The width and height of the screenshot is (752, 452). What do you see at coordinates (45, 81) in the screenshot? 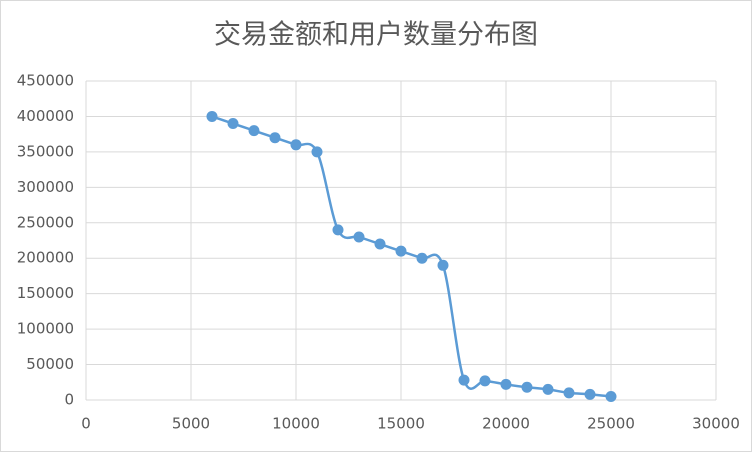
I see `y-tick-label: 450000` at bounding box center [45, 81].